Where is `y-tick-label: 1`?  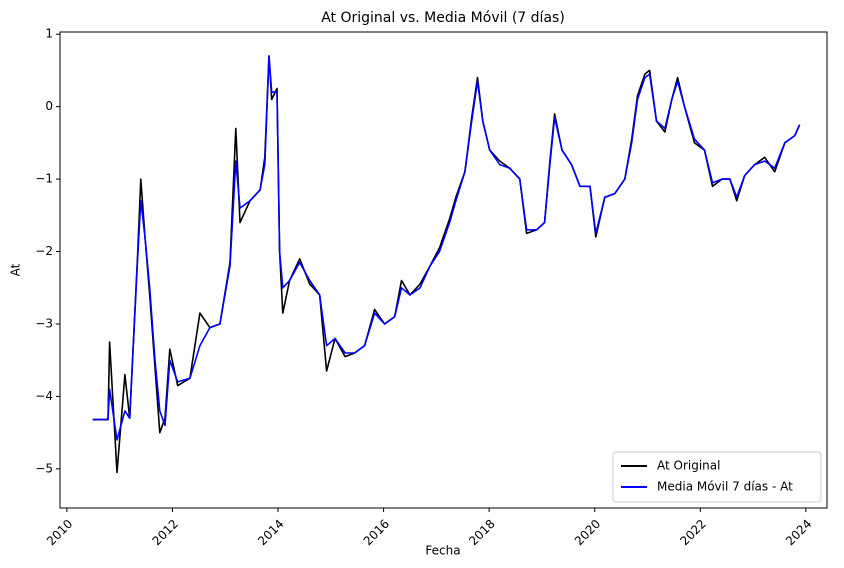 y-tick-label: 1 is located at coordinates (49, 34).